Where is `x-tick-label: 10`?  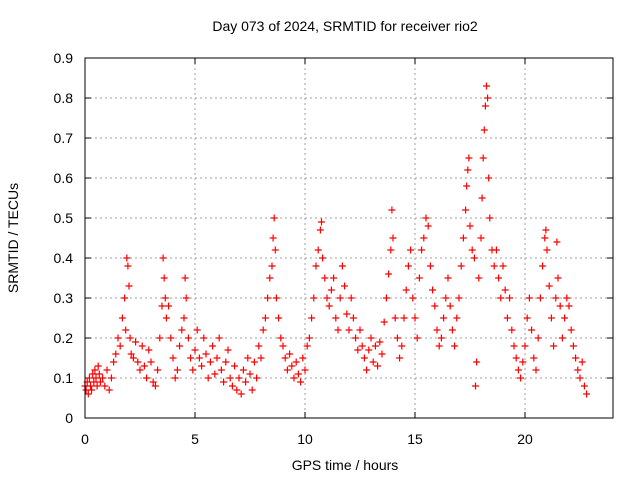
x-tick-label: 10 is located at coordinates (305, 439).